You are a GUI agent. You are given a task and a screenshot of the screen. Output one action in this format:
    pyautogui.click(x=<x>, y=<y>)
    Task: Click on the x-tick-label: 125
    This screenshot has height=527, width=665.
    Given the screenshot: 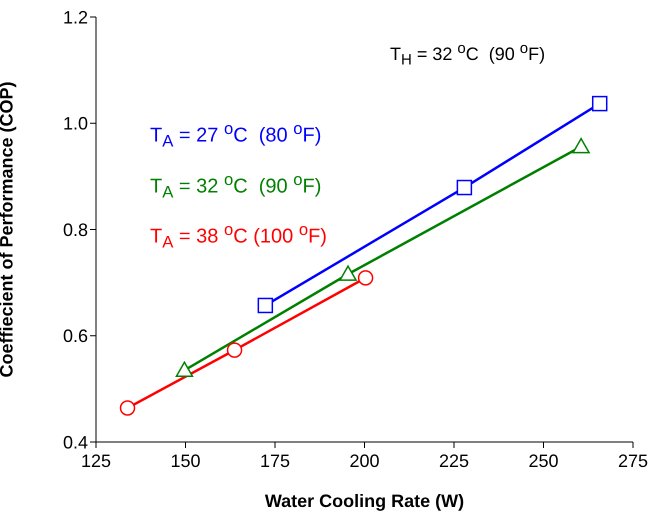 What is the action you would take?
    pyautogui.click(x=96, y=460)
    